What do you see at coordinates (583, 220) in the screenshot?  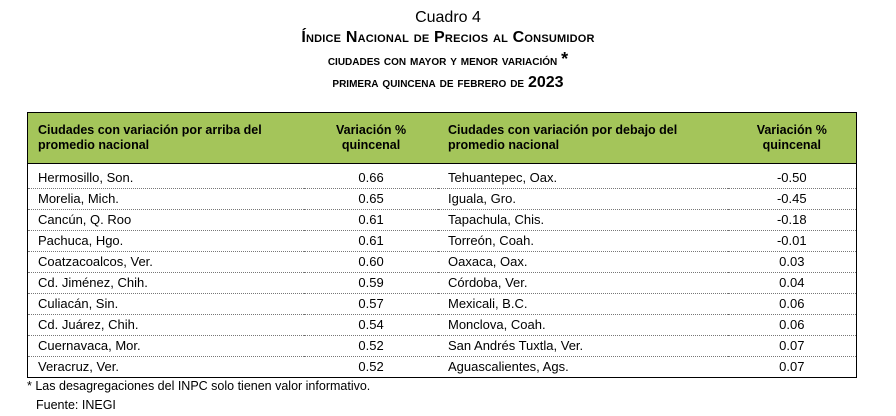 I see `city-below-cell: Tapachula, Chis.` at bounding box center [583, 220].